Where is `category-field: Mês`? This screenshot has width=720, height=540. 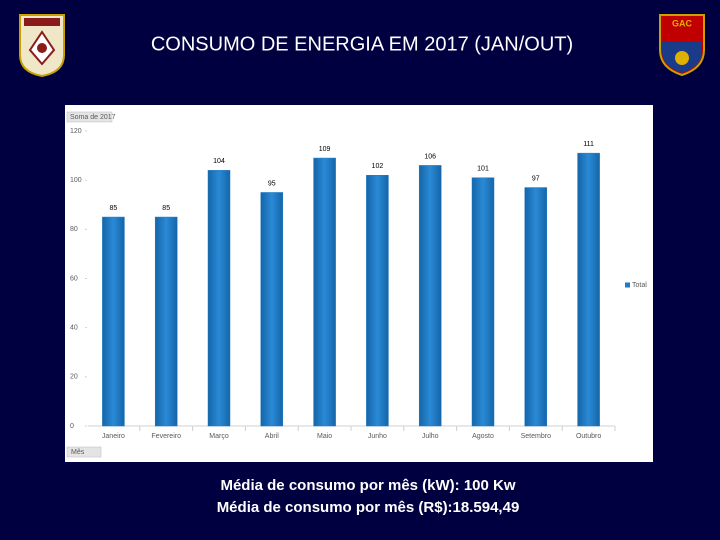
category-field: Mês is located at coordinates (78, 452).